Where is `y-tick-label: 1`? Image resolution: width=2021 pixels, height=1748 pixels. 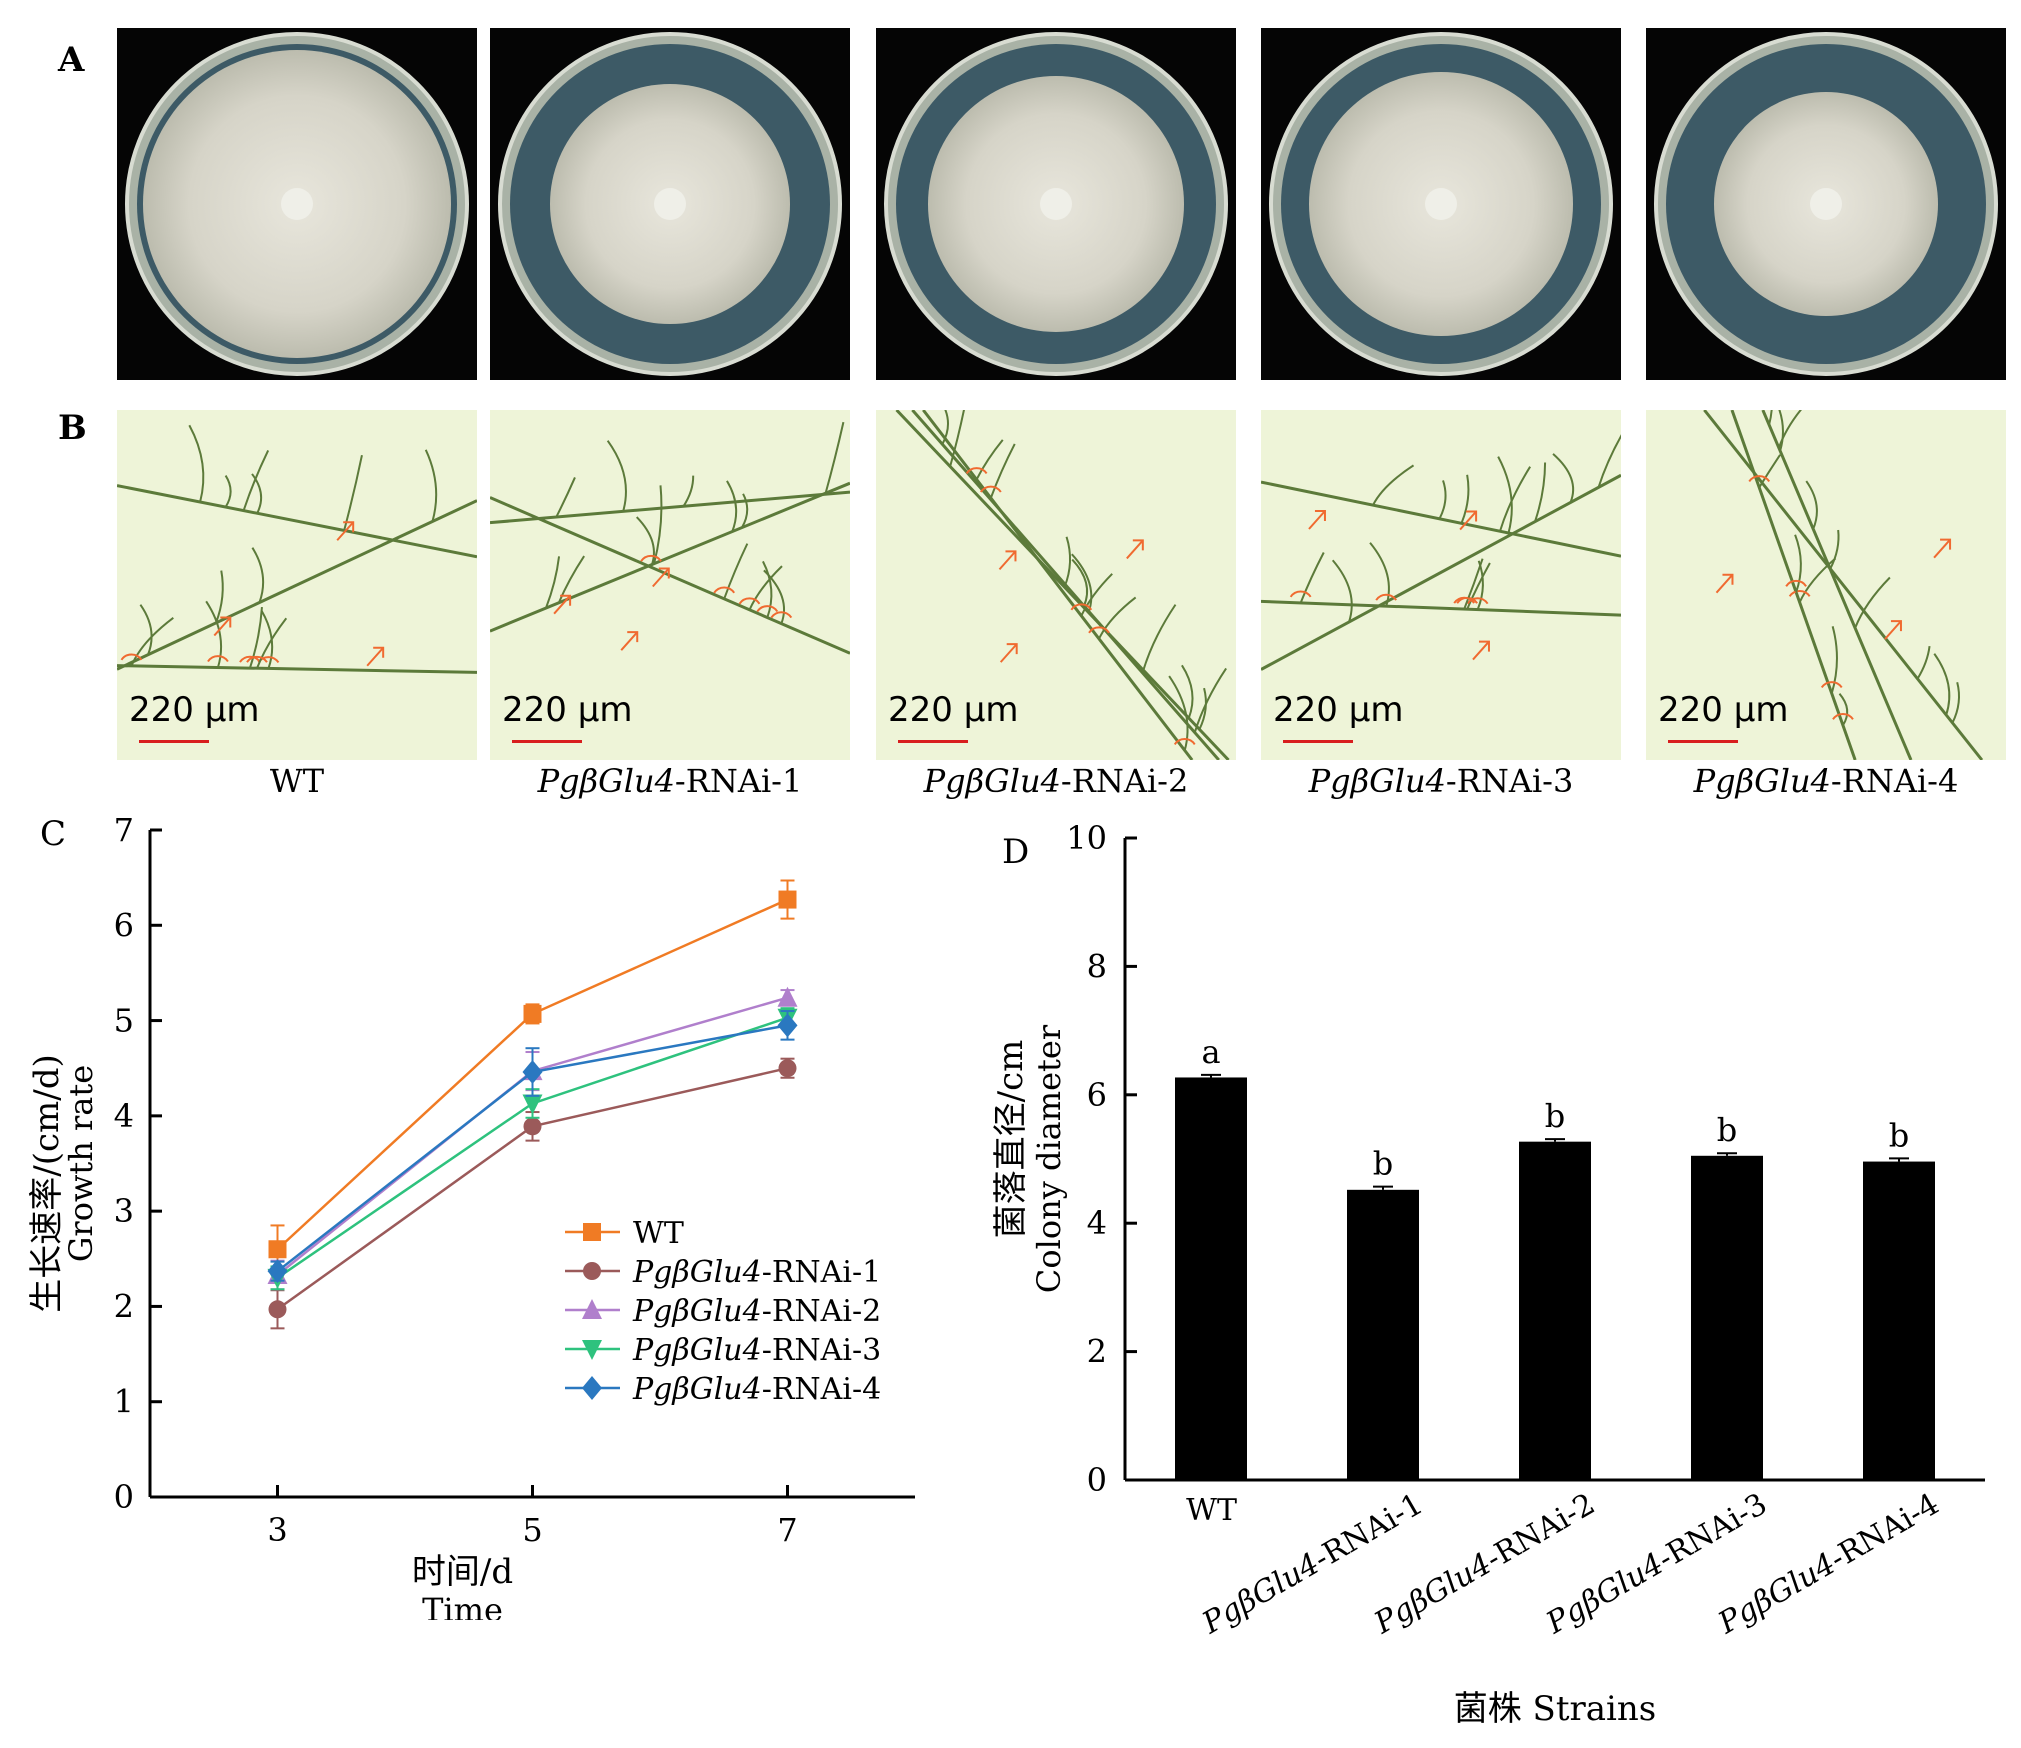
y-tick-label: 1 is located at coordinates (124, 1402).